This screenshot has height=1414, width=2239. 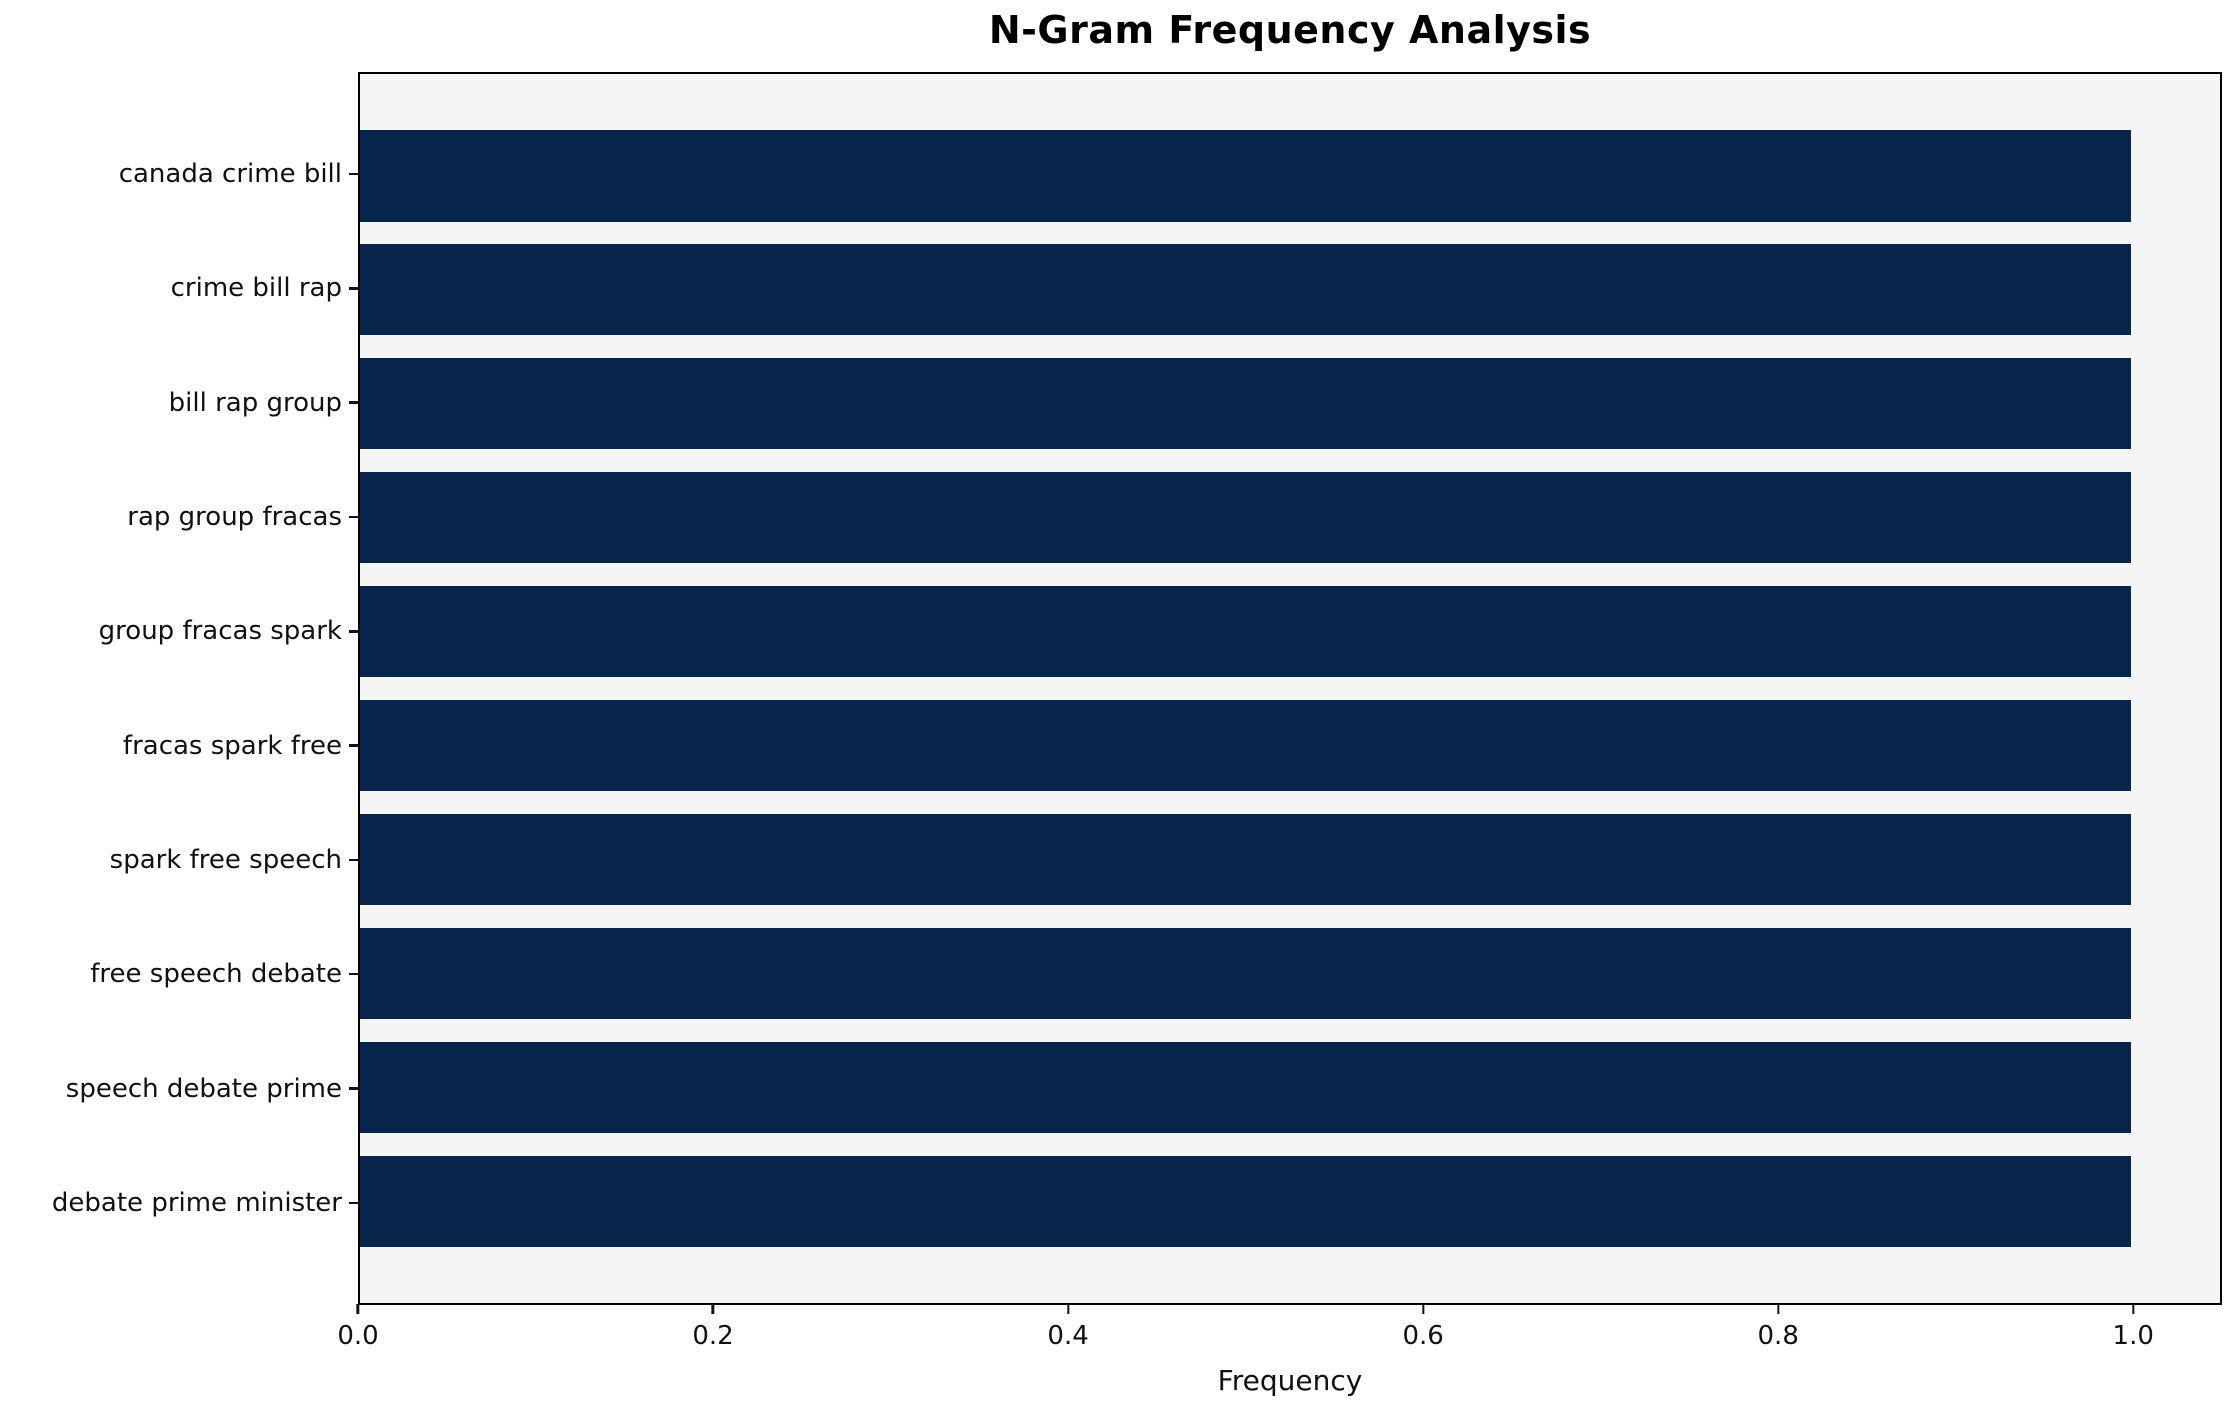 What do you see at coordinates (230, 174) in the screenshot?
I see `y-tick-label: canada crime bill` at bounding box center [230, 174].